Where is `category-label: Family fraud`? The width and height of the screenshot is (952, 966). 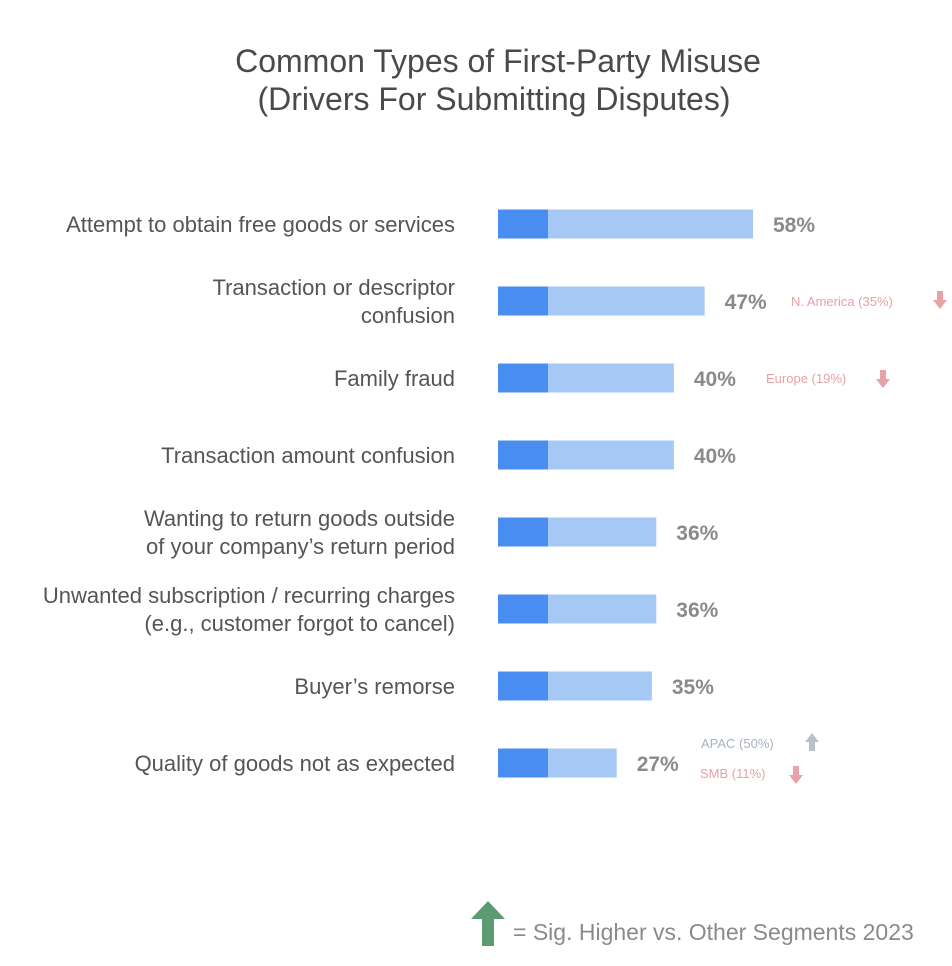 category-label: Family fraud is located at coordinates (394, 378).